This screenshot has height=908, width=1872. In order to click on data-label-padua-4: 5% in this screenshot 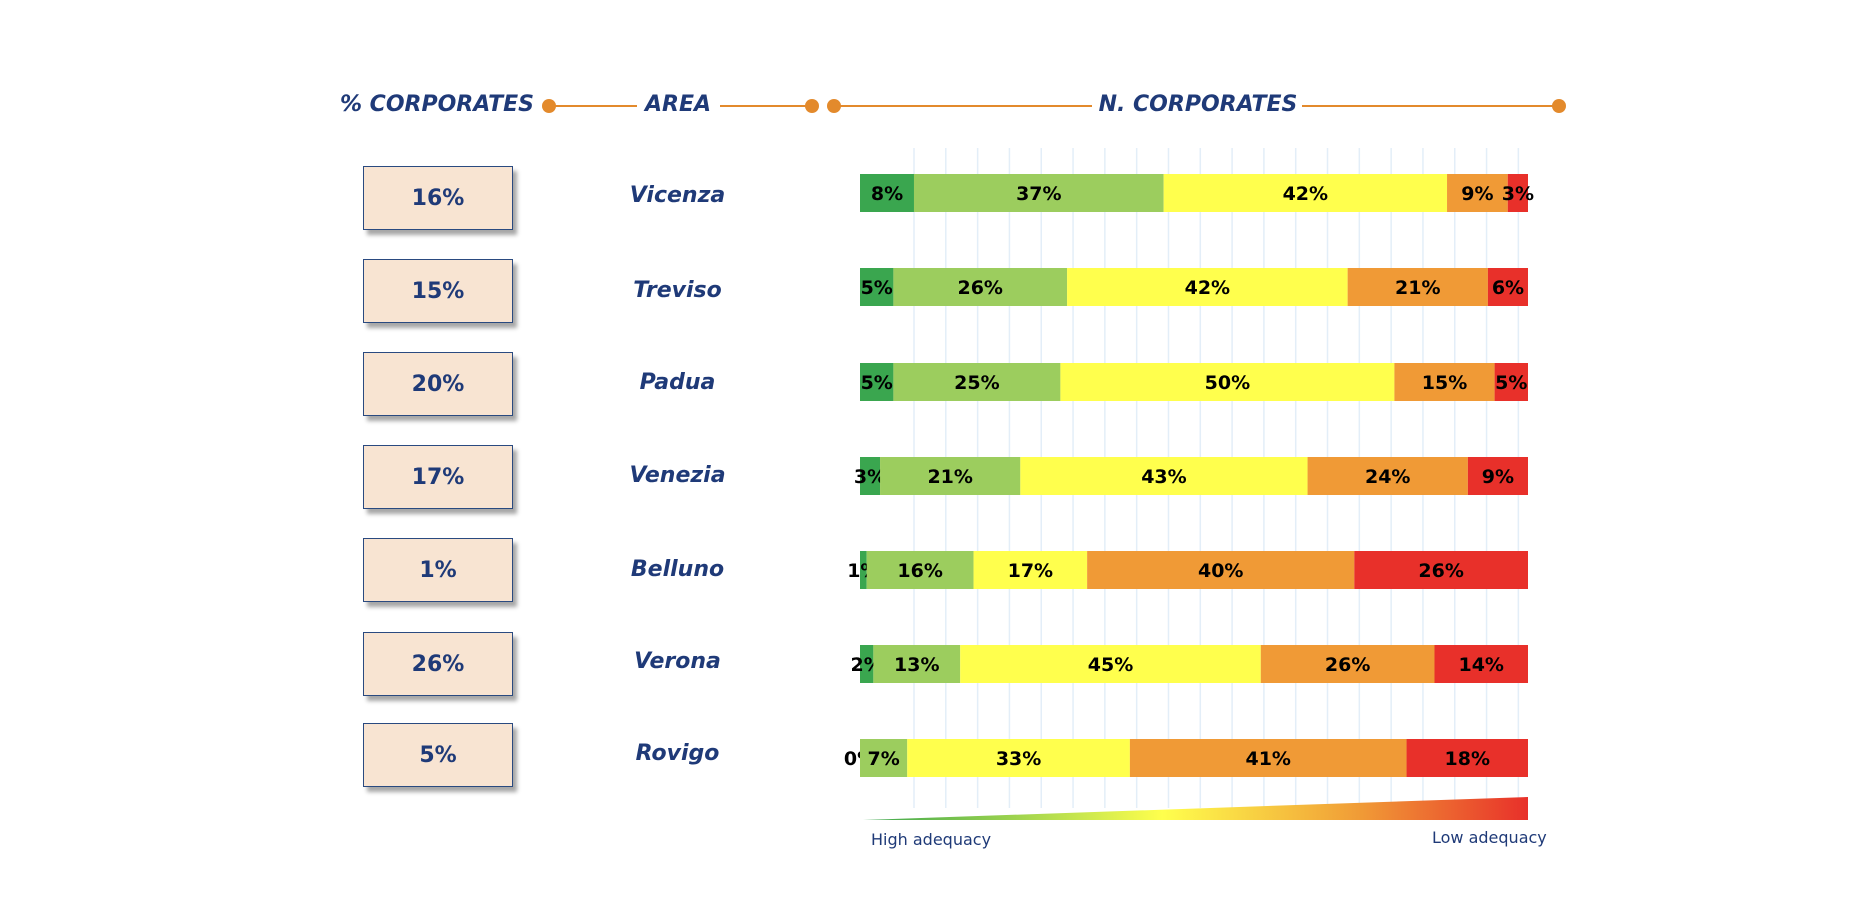, I will do `click(1511, 383)`.